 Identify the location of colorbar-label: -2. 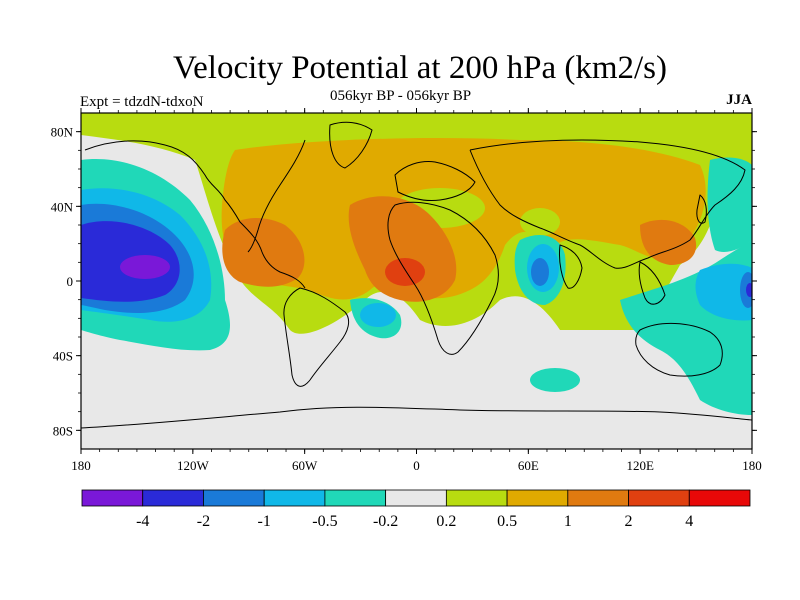
(203, 521).